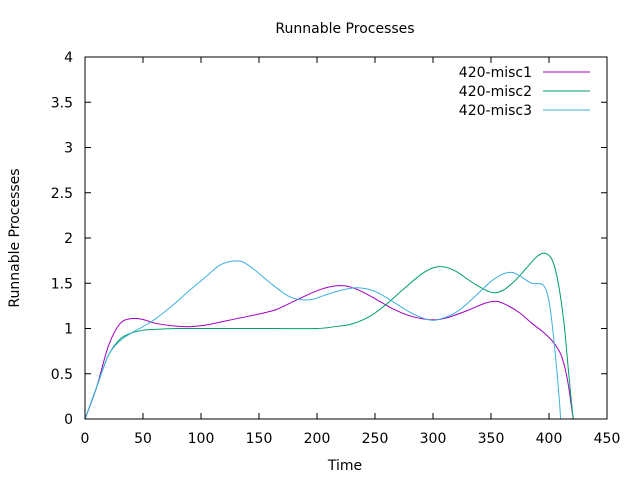 The height and width of the screenshot is (480, 640). Describe the element at coordinates (344, 466) in the screenshot. I see `x-axis-label: Time` at that location.